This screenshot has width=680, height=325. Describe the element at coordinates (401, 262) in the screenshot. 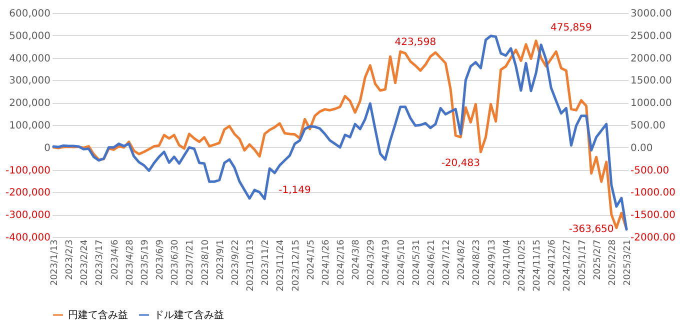

I see `x-tick-label: 2024/5/10` at that location.